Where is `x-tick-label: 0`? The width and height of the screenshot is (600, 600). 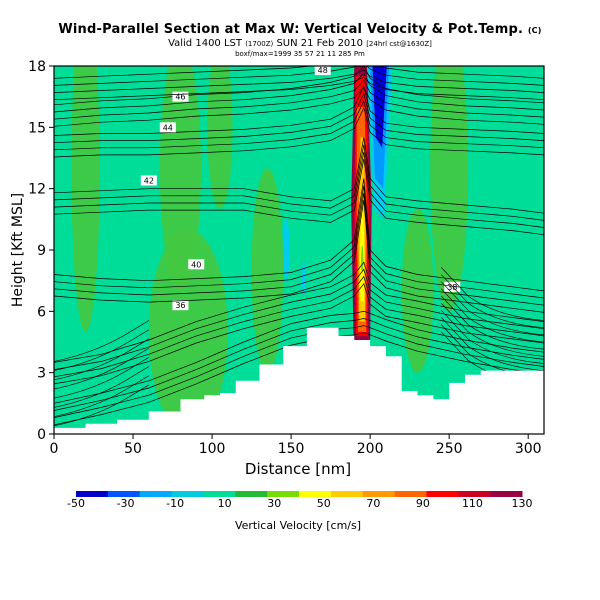
x-tick-label: 0 is located at coordinates (54, 449).